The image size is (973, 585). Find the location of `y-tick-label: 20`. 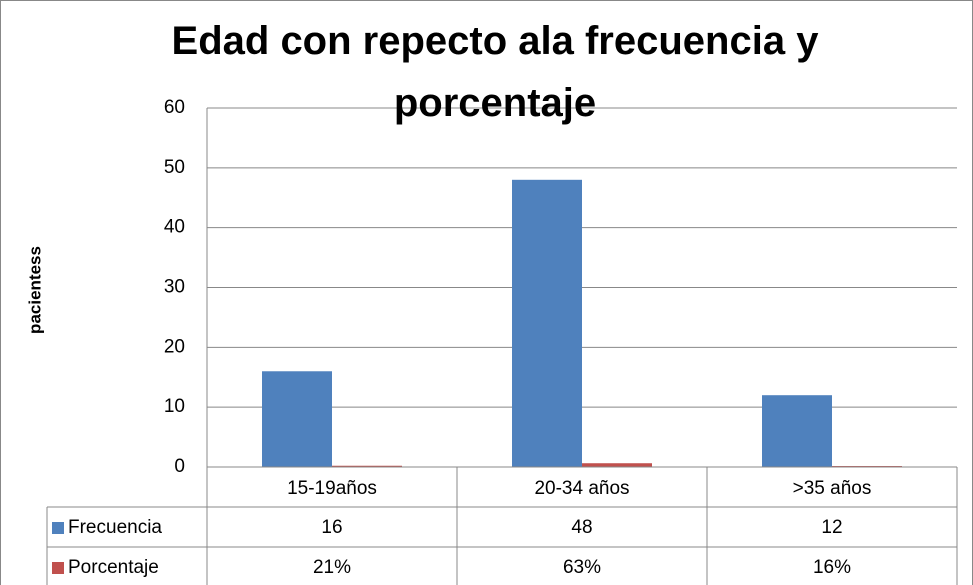

y-tick-label: 20 is located at coordinates (174, 346).